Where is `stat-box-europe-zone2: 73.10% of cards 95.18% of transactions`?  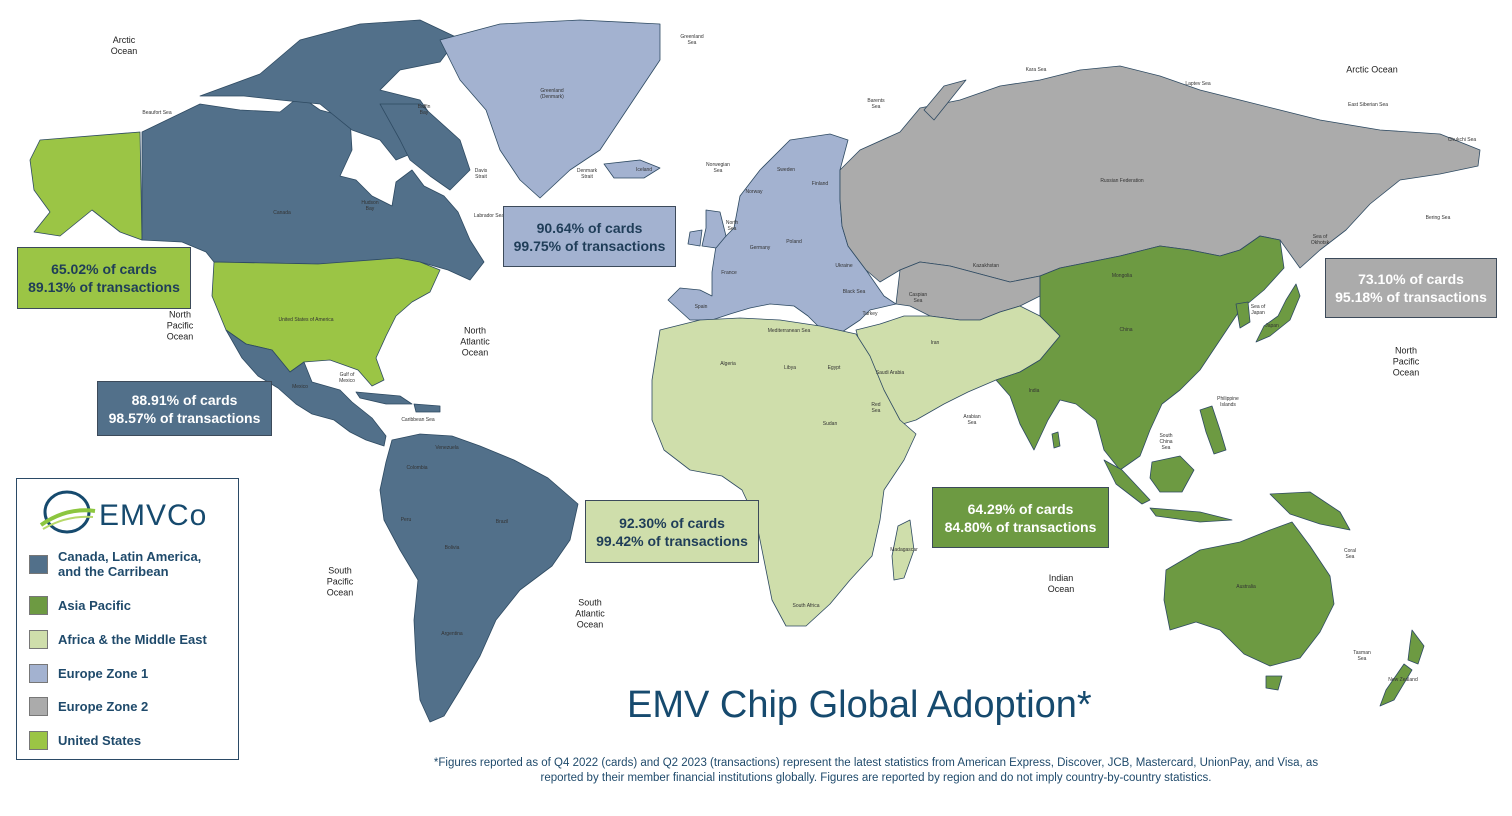
stat-box-europe-zone2: 73.10% of cards 95.18% of transactions is located at coordinates (1411, 288).